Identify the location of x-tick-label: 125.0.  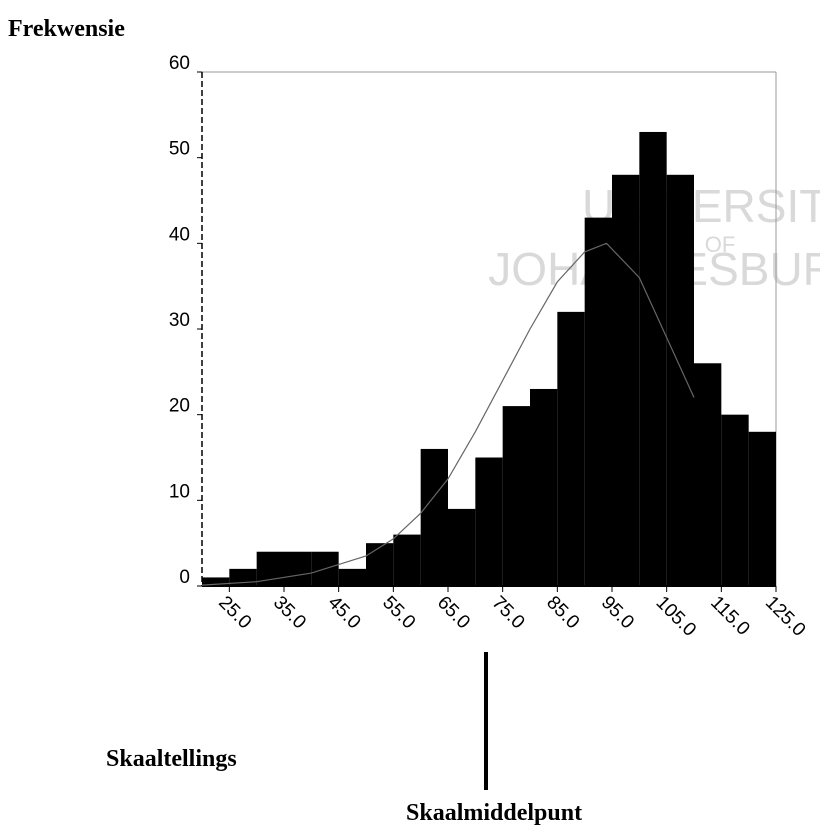
(785, 616).